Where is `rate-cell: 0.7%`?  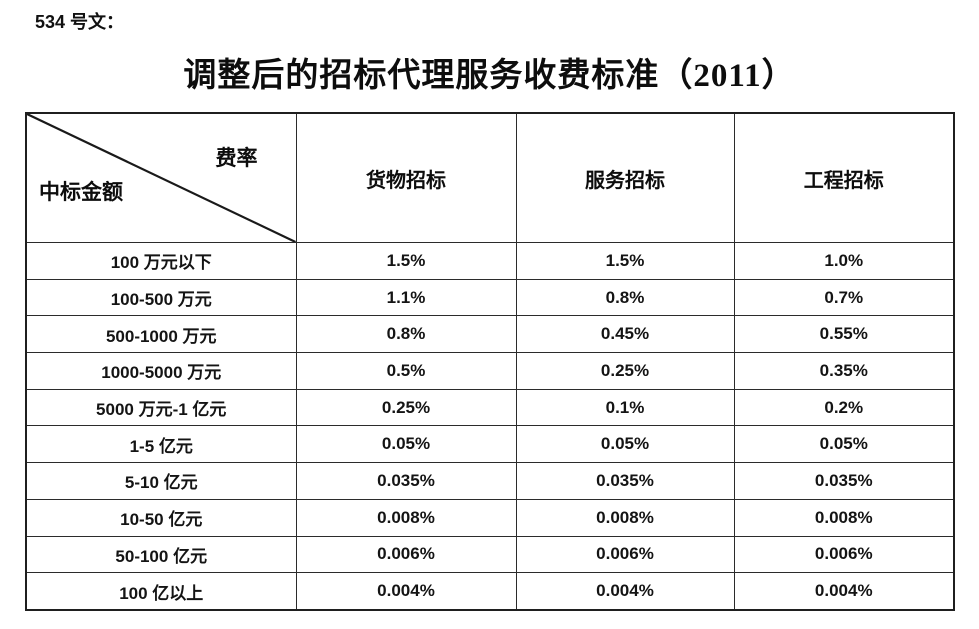 rate-cell: 0.7% is located at coordinates (844, 297).